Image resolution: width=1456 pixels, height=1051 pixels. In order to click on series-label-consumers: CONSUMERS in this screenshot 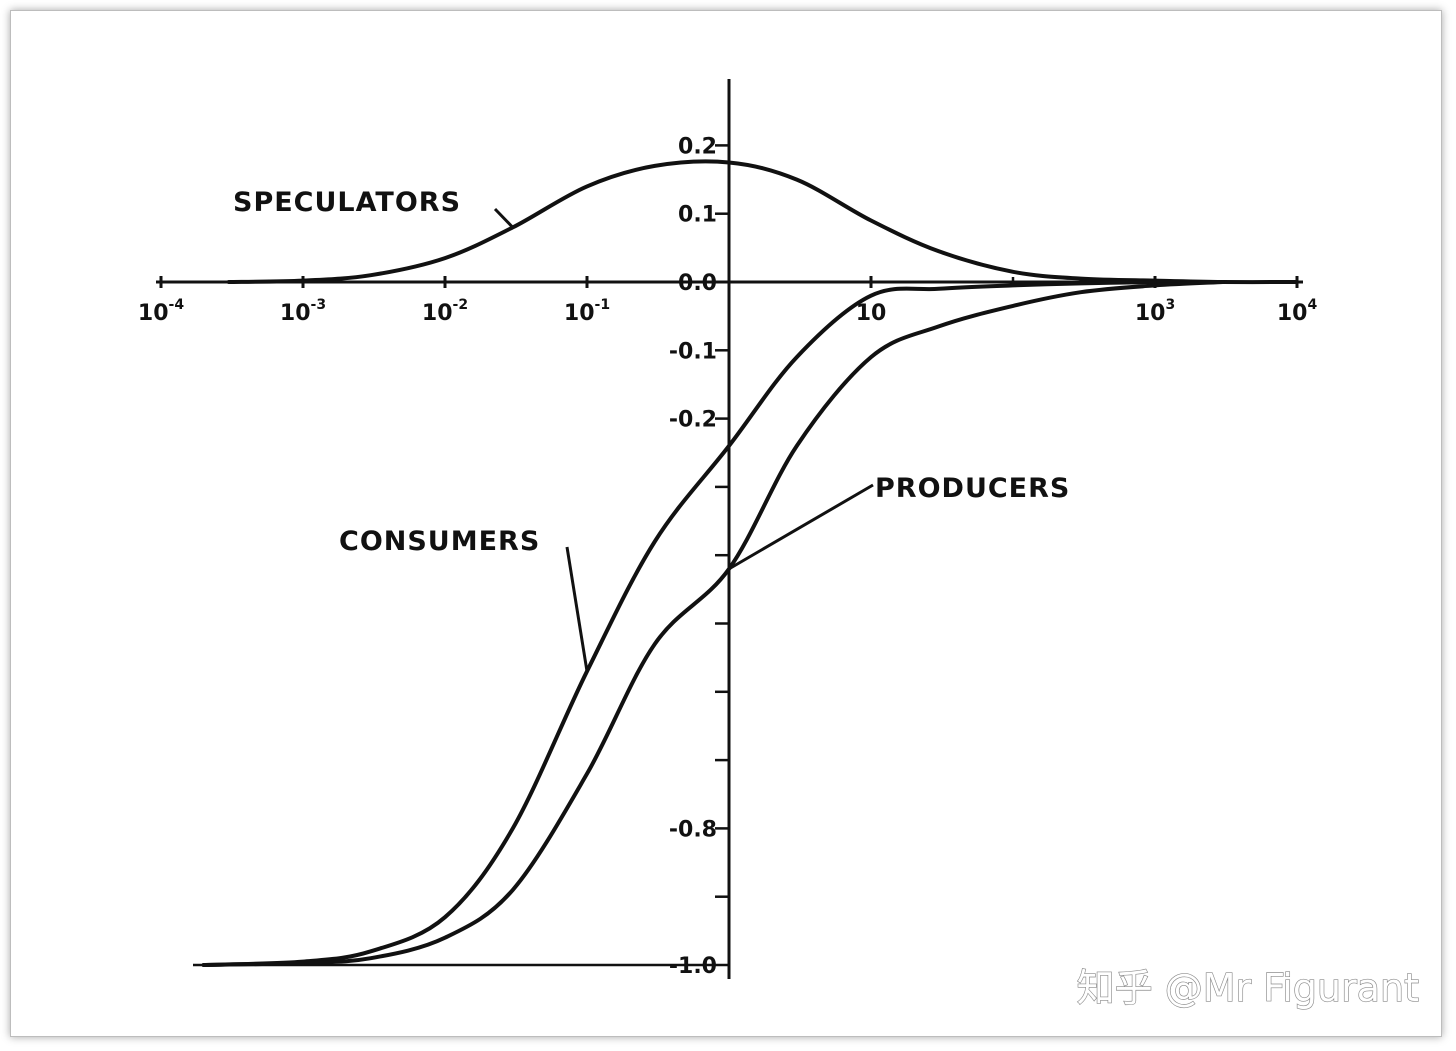, I will do `click(439, 541)`.